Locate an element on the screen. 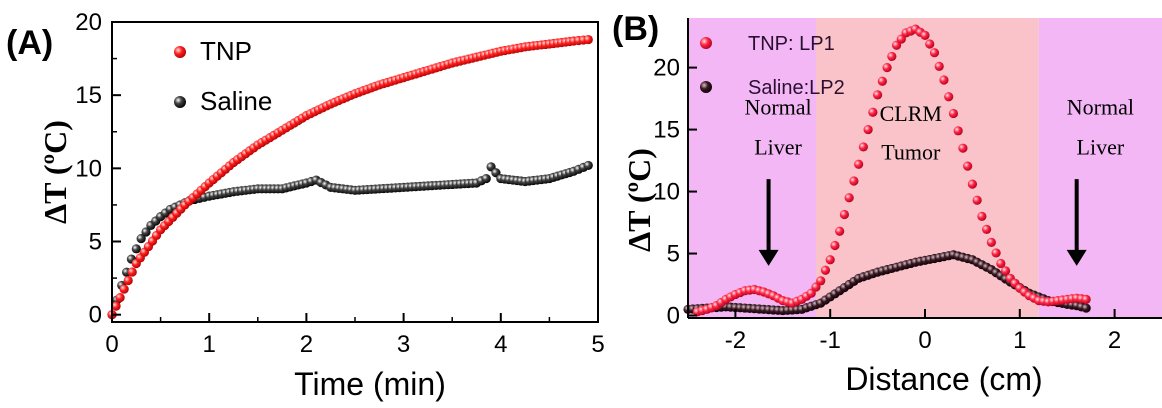 The height and width of the screenshot is (408, 1162). legend-marker-saline is located at coordinates (180, 102).